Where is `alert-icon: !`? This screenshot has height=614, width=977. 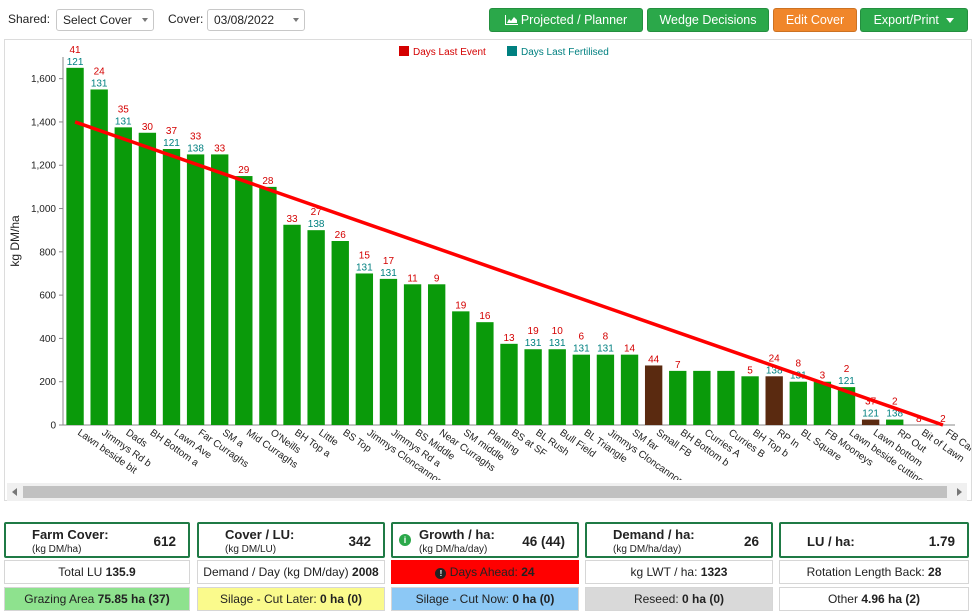 alert-icon: ! is located at coordinates (441, 573).